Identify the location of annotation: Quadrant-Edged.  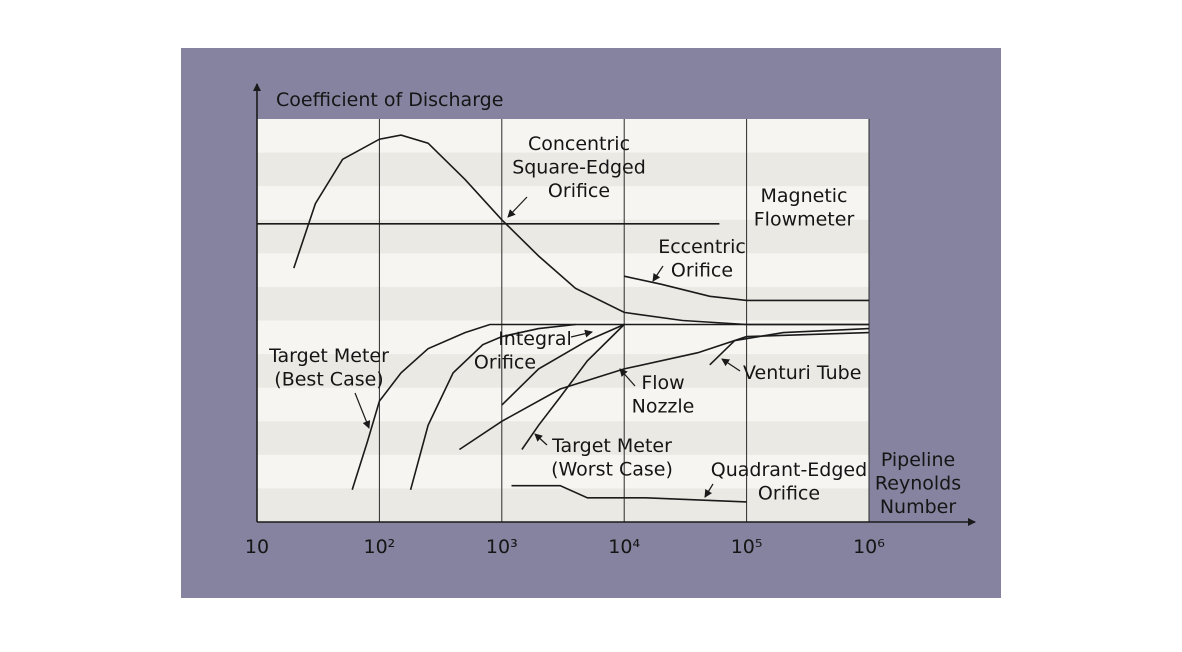
(789, 470).